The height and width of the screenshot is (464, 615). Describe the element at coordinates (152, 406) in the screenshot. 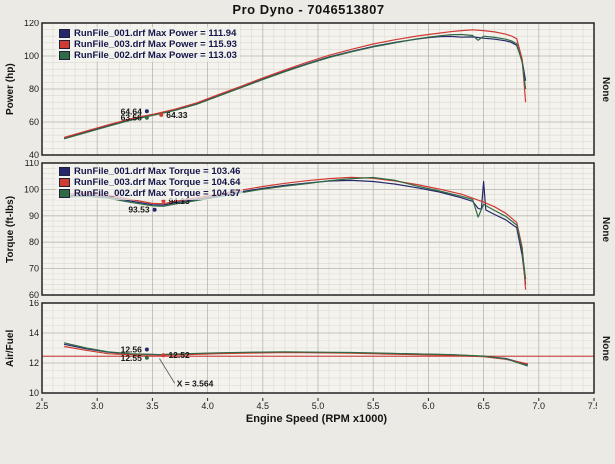

I see `svg-text: 3.5` at that location.